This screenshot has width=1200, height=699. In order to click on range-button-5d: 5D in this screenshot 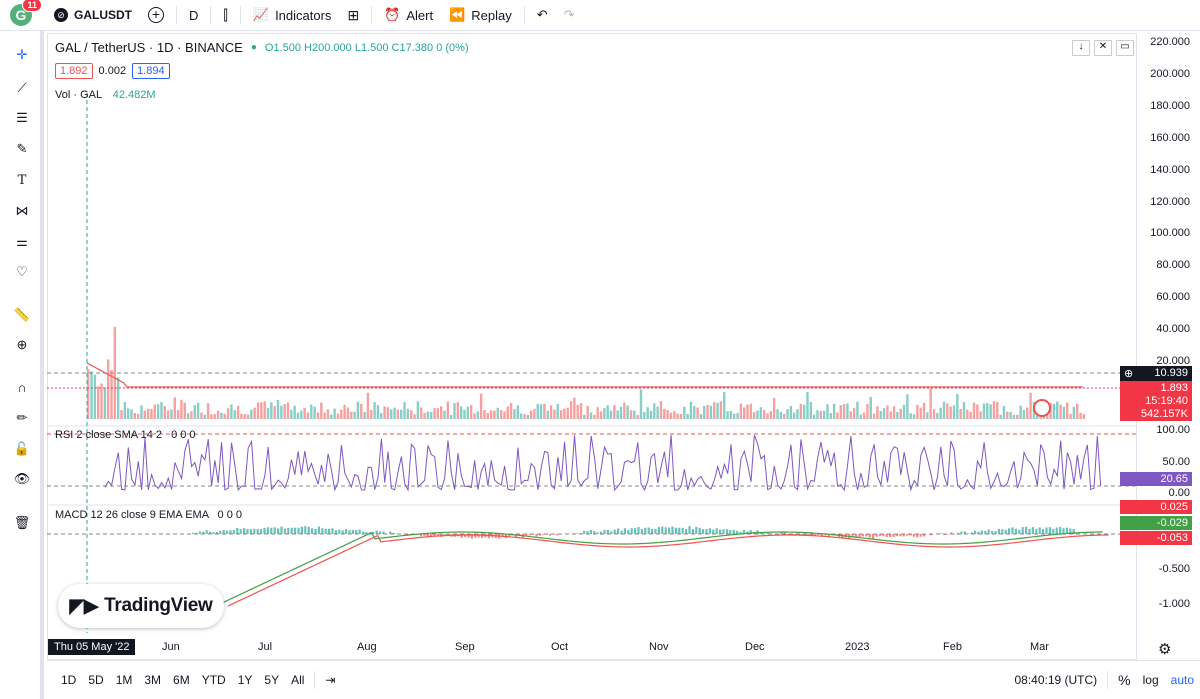, I will do `click(96, 680)`.